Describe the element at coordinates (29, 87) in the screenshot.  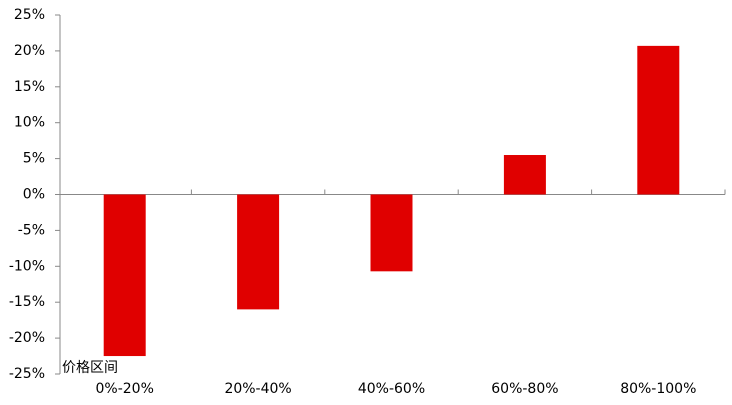
I see `y-tick-label: 15%` at that location.